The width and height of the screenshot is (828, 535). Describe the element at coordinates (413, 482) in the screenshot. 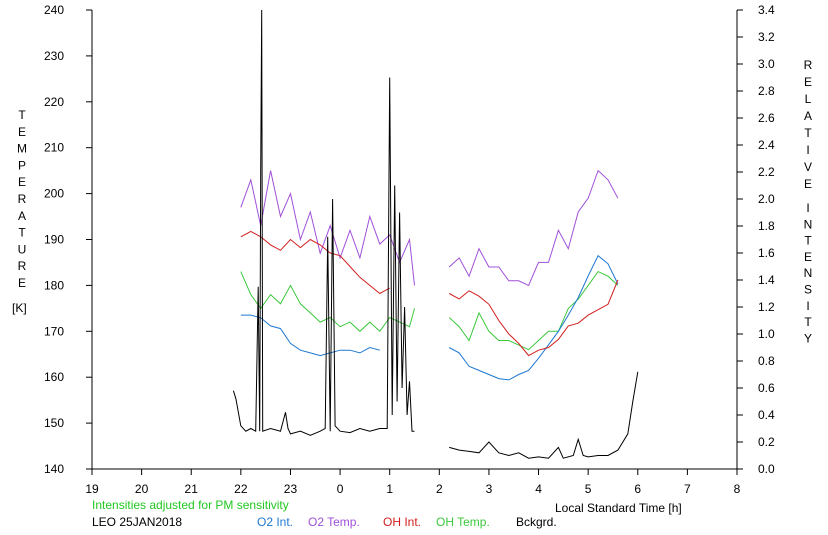

I see `x-axis: 19 20 21 22 23 0 1 2 3 4 5 6 7 8` at that location.